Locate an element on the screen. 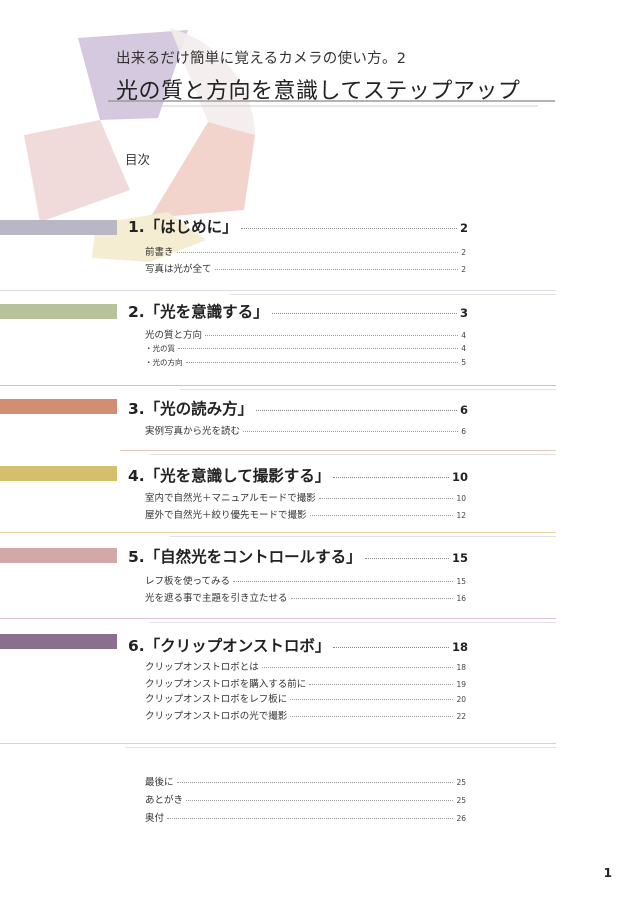 The width and height of the screenshot is (636, 900). chapter-4-color-bar is located at coordinates (58, 473).